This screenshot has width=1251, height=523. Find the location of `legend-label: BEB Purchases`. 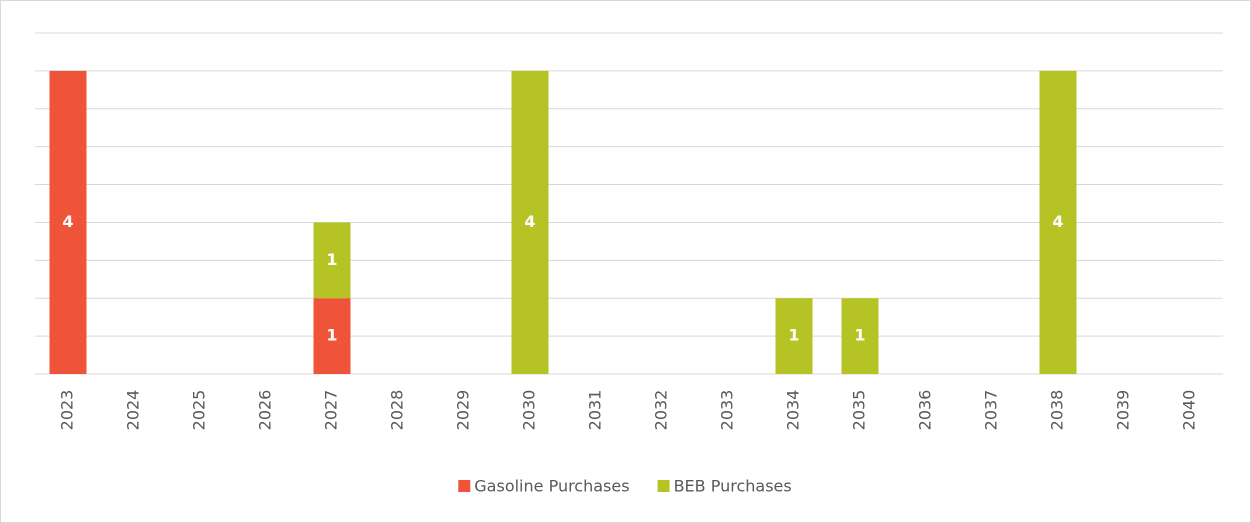

legend-label: BEB Purchases is located at coordinates (733, 486).